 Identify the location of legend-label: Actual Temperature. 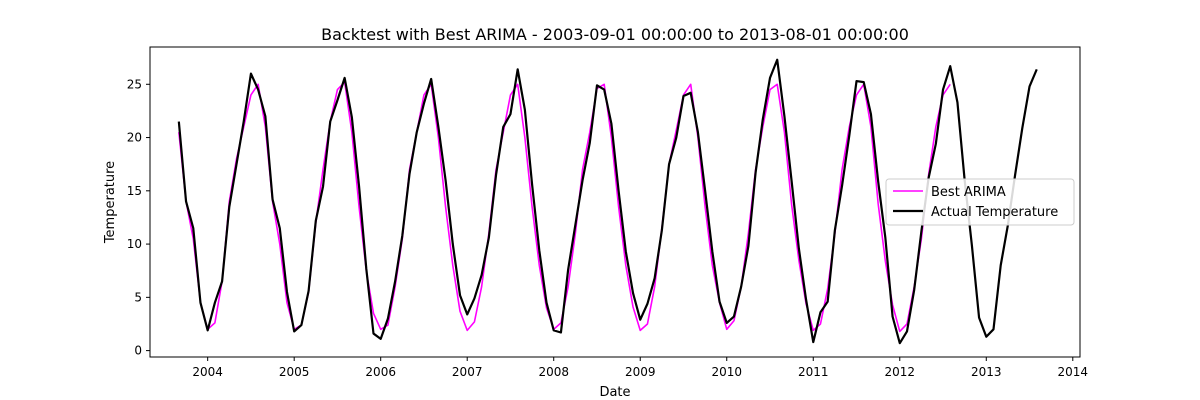
(994, 212).